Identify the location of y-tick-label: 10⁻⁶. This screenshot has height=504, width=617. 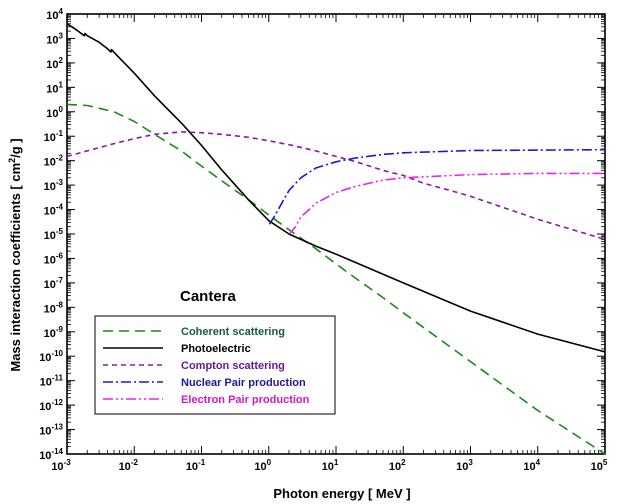
(54, 258).